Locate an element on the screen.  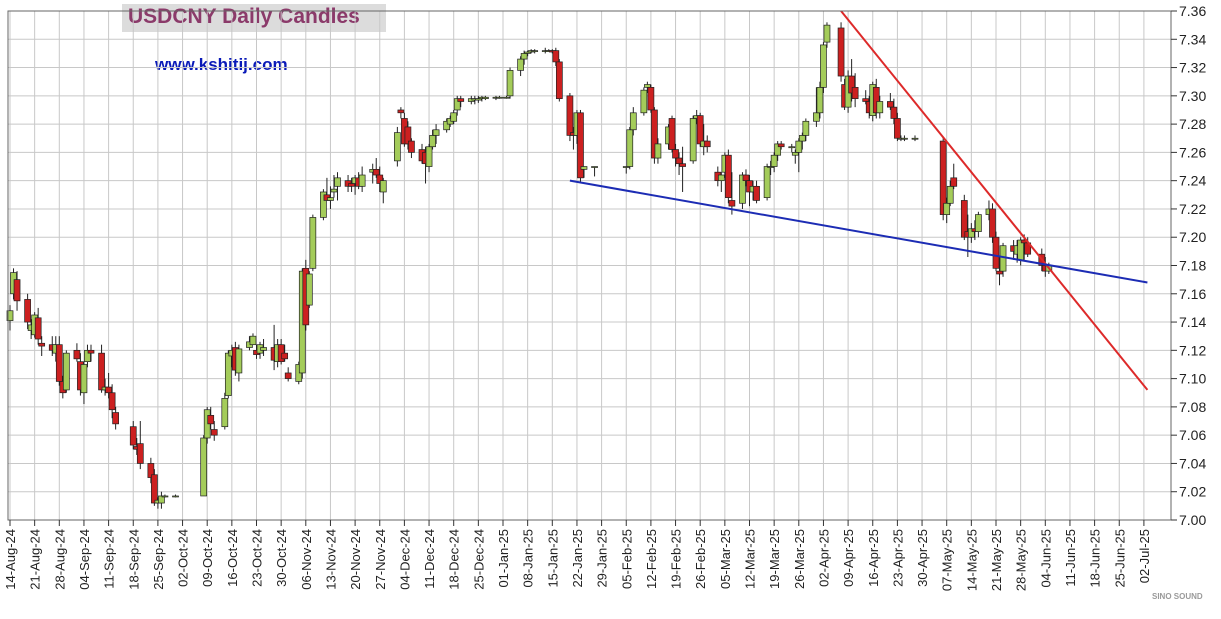
x-tick-label: 04-Jun-25 is located at coordinates (1045, 558).